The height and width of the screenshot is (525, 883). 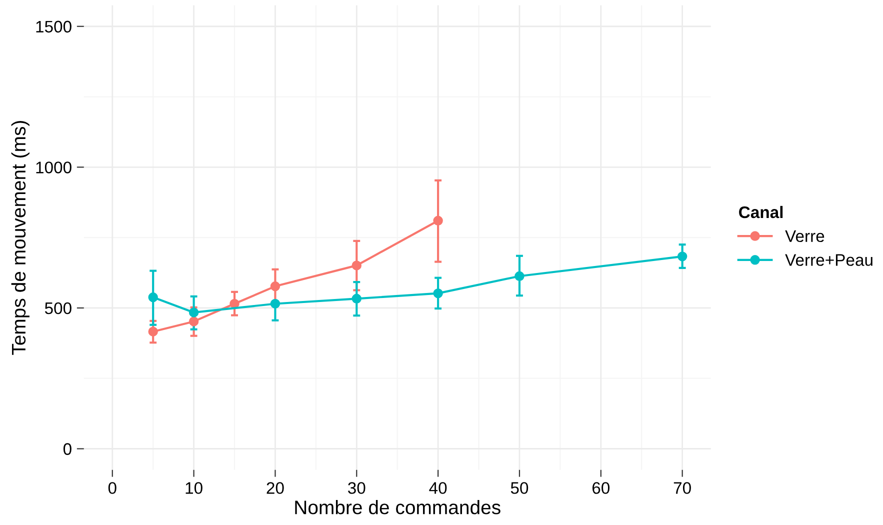 What do you see at coordinates (682, 488) in the screenshot?
I see `x-tick-label: 70` at bounding box center [682, 488].